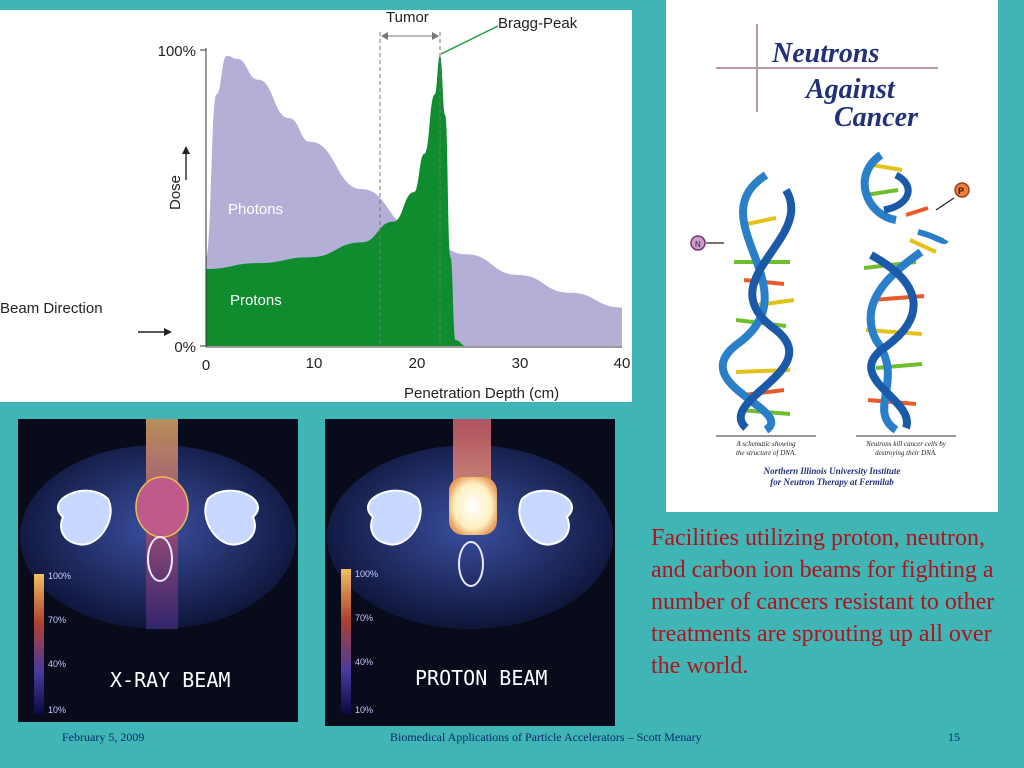  I want to click on proton-ct-svg: 100% 70% 40% 10% PROTON BEAM, so click(470, 567).